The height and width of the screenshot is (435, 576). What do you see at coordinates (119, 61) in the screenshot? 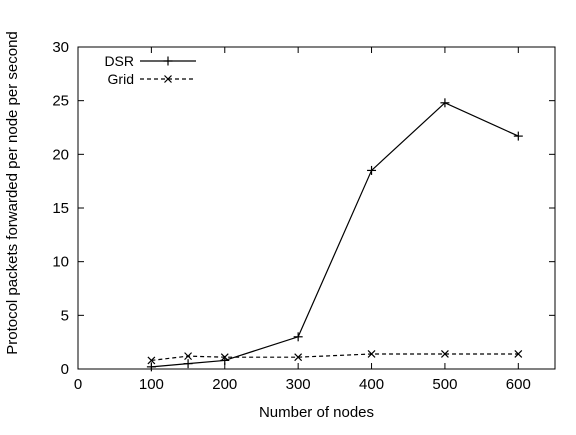
I see `legend-label-dsr: DSR` at bounding box center [119, 61].